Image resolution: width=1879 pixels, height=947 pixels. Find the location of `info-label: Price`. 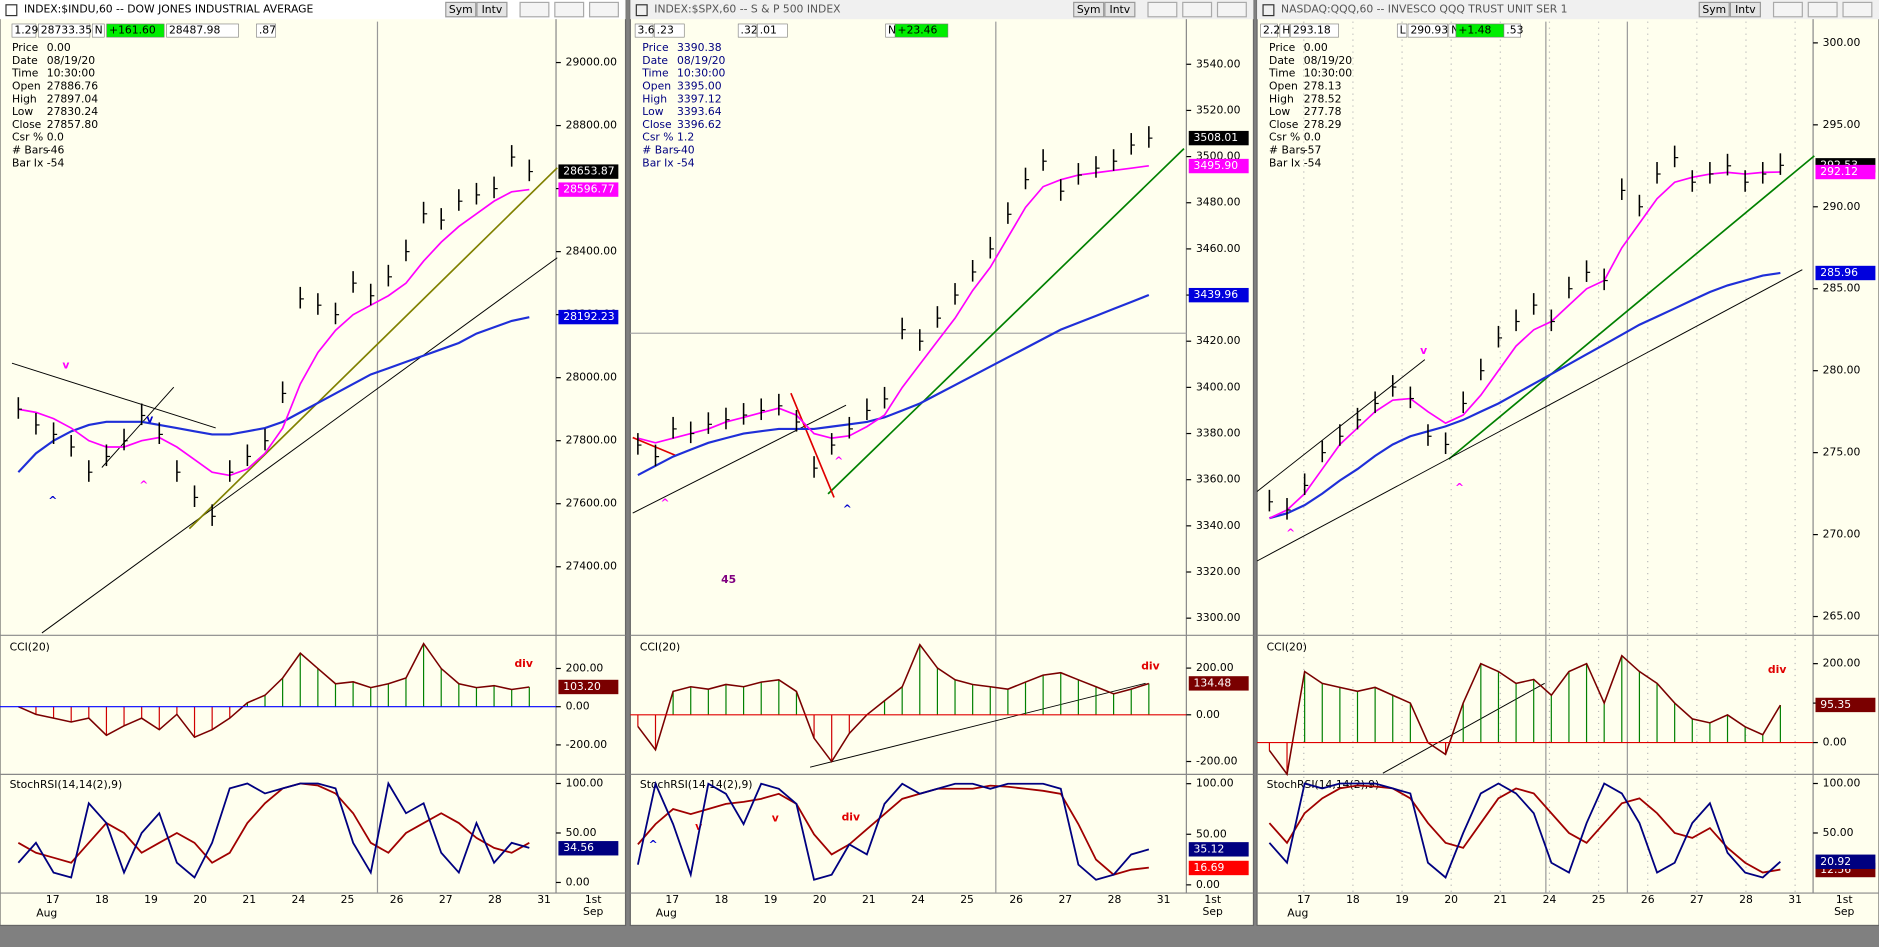

info-label: Price is located at coordinates (1282, 47).